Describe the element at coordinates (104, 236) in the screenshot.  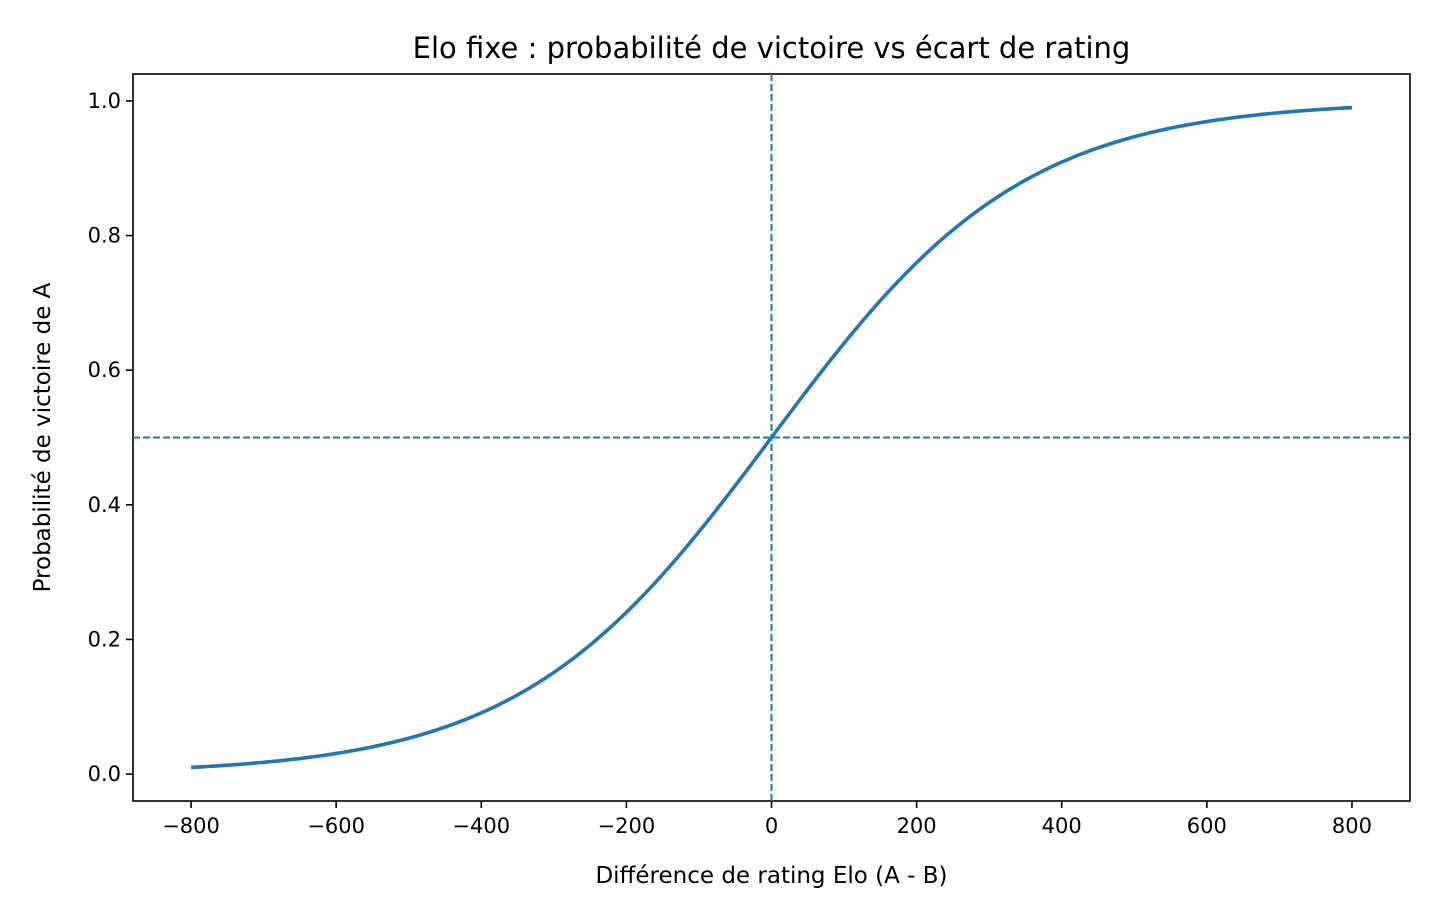
I see `y-tick-label: 0.8` at that location.